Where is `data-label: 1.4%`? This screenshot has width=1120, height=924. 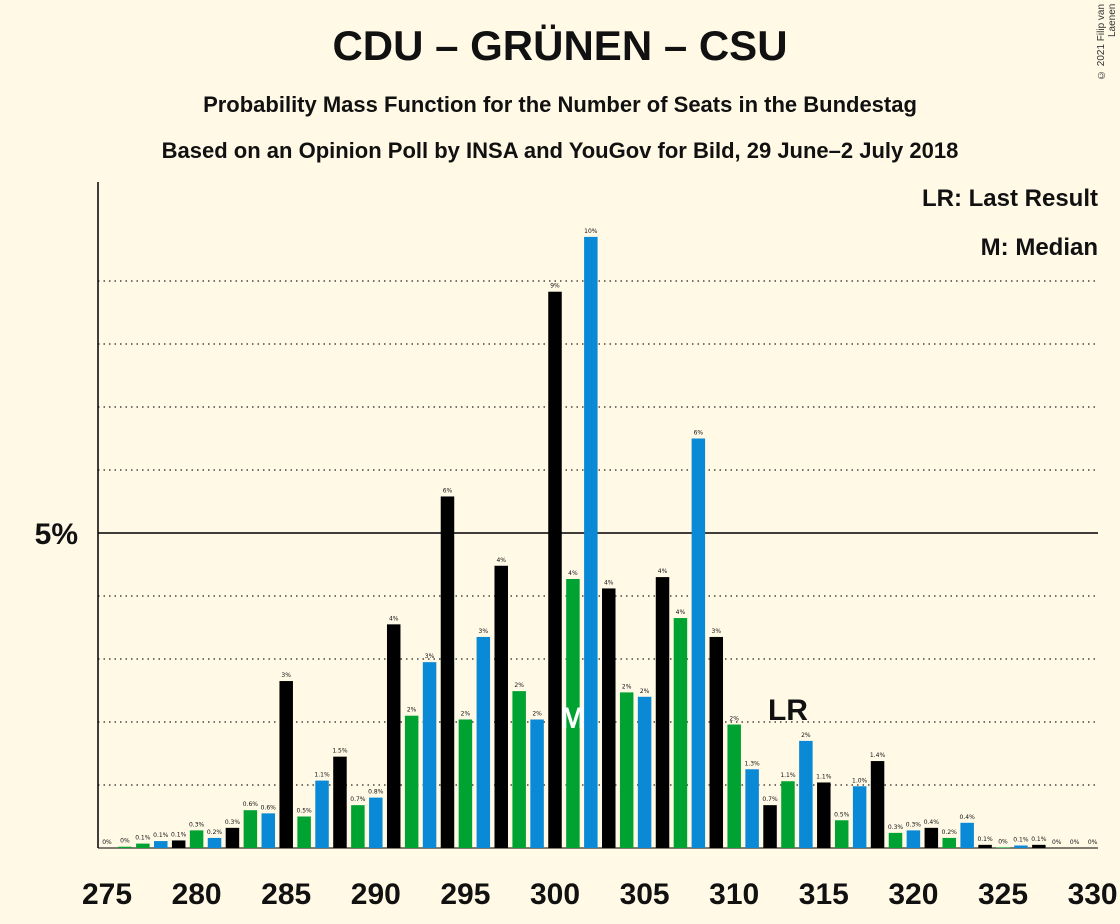
data-label: 1.4% is located at coordinates (878, 755).